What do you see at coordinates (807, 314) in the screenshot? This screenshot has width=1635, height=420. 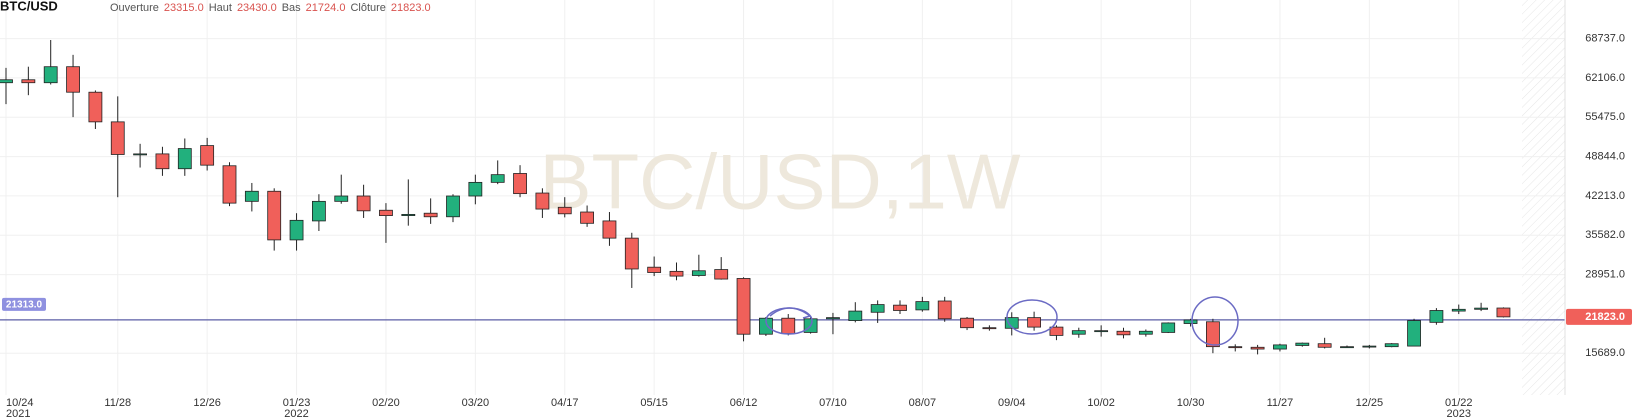 I see `annotation-arrow-head` at bounding box center [807, 314].